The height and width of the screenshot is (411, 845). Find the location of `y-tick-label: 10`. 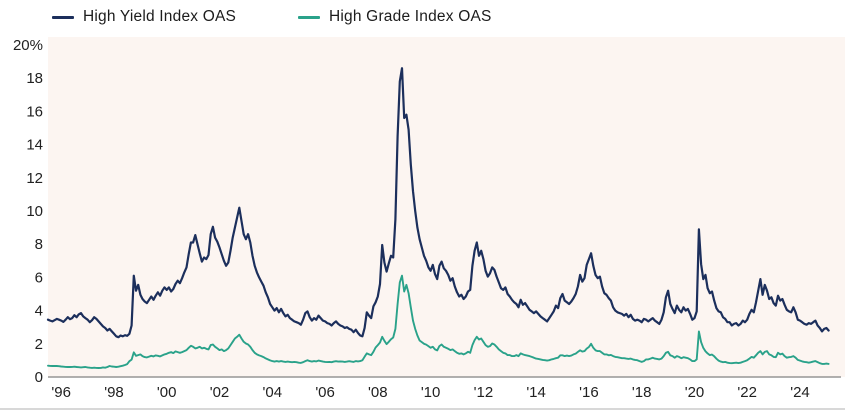

y-tick-label: 10 is located at coordinates (34, 211).